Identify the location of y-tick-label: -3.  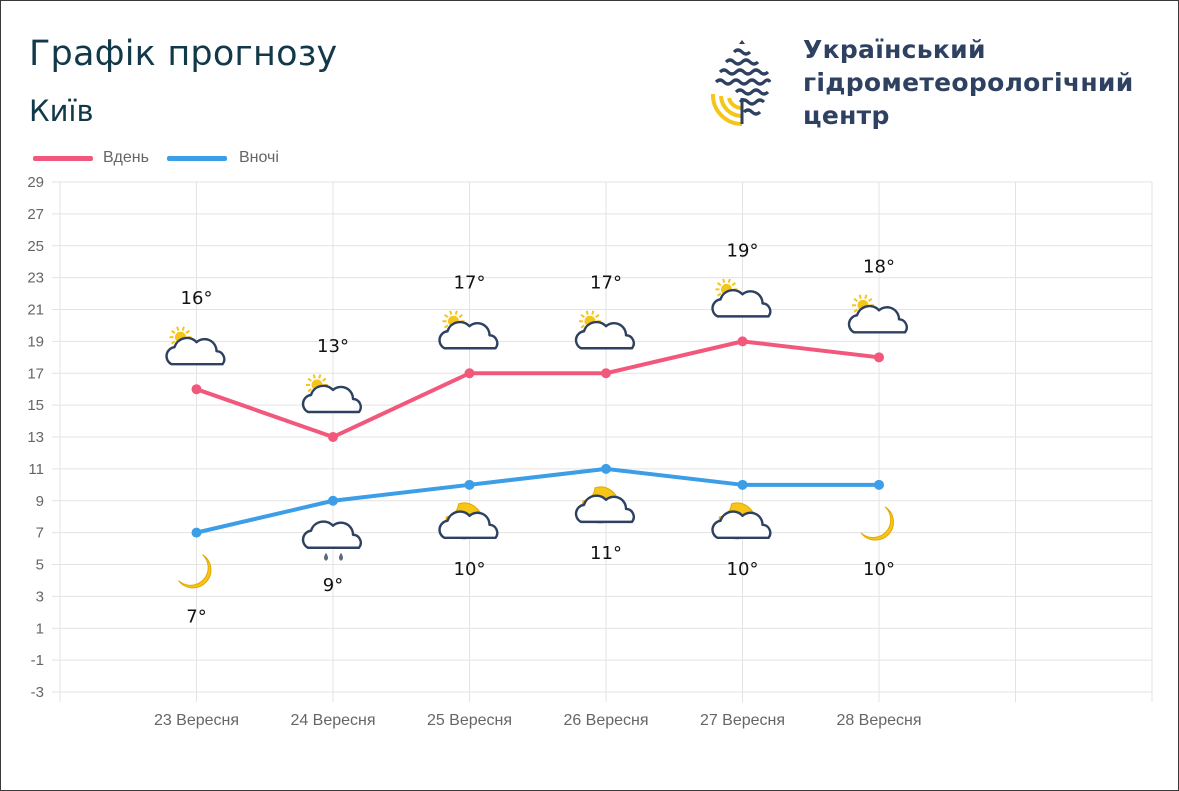
(37, 692).